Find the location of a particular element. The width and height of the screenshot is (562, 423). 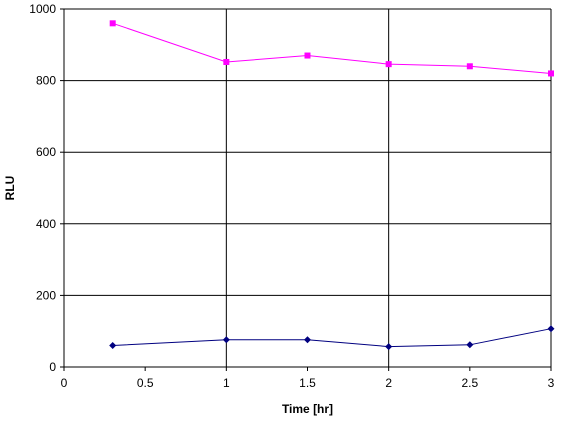

y-tick-label: 0 is located at coordinates (52, 367).